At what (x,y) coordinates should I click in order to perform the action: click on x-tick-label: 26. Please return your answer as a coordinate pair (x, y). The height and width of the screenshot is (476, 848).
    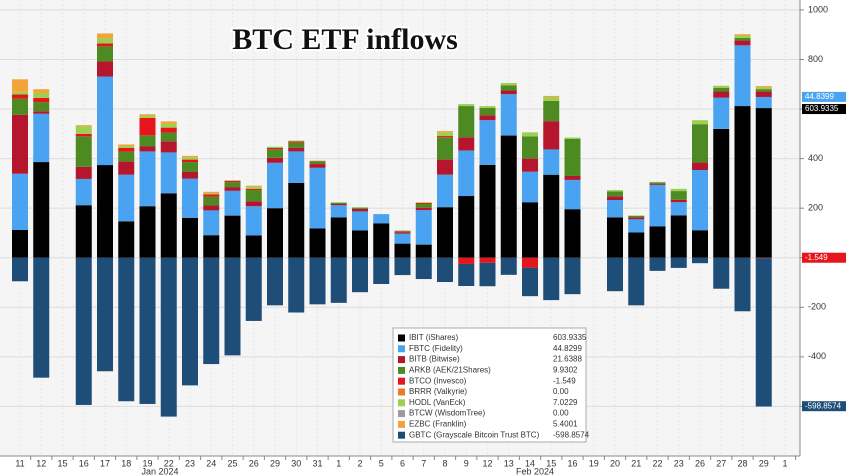
    Looking at the image, I should click on (700, 463).